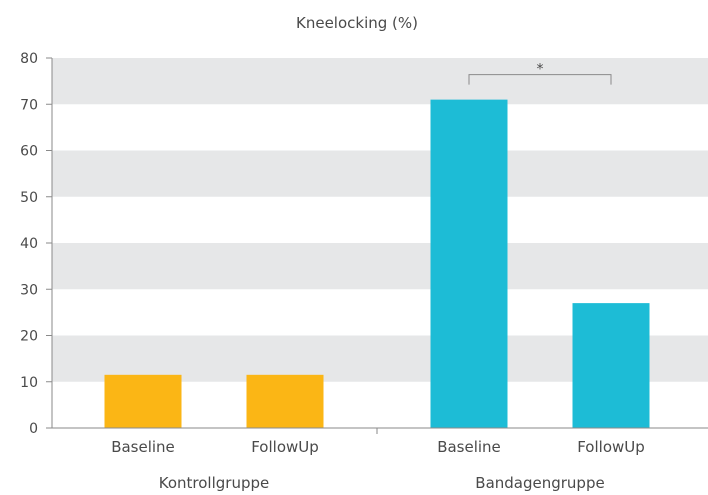 The height and width of the screenshot is (495, 708). Describe the element at coordinates (29, 59) in the screenshot. I see `y-tick-label: 80` at that location.